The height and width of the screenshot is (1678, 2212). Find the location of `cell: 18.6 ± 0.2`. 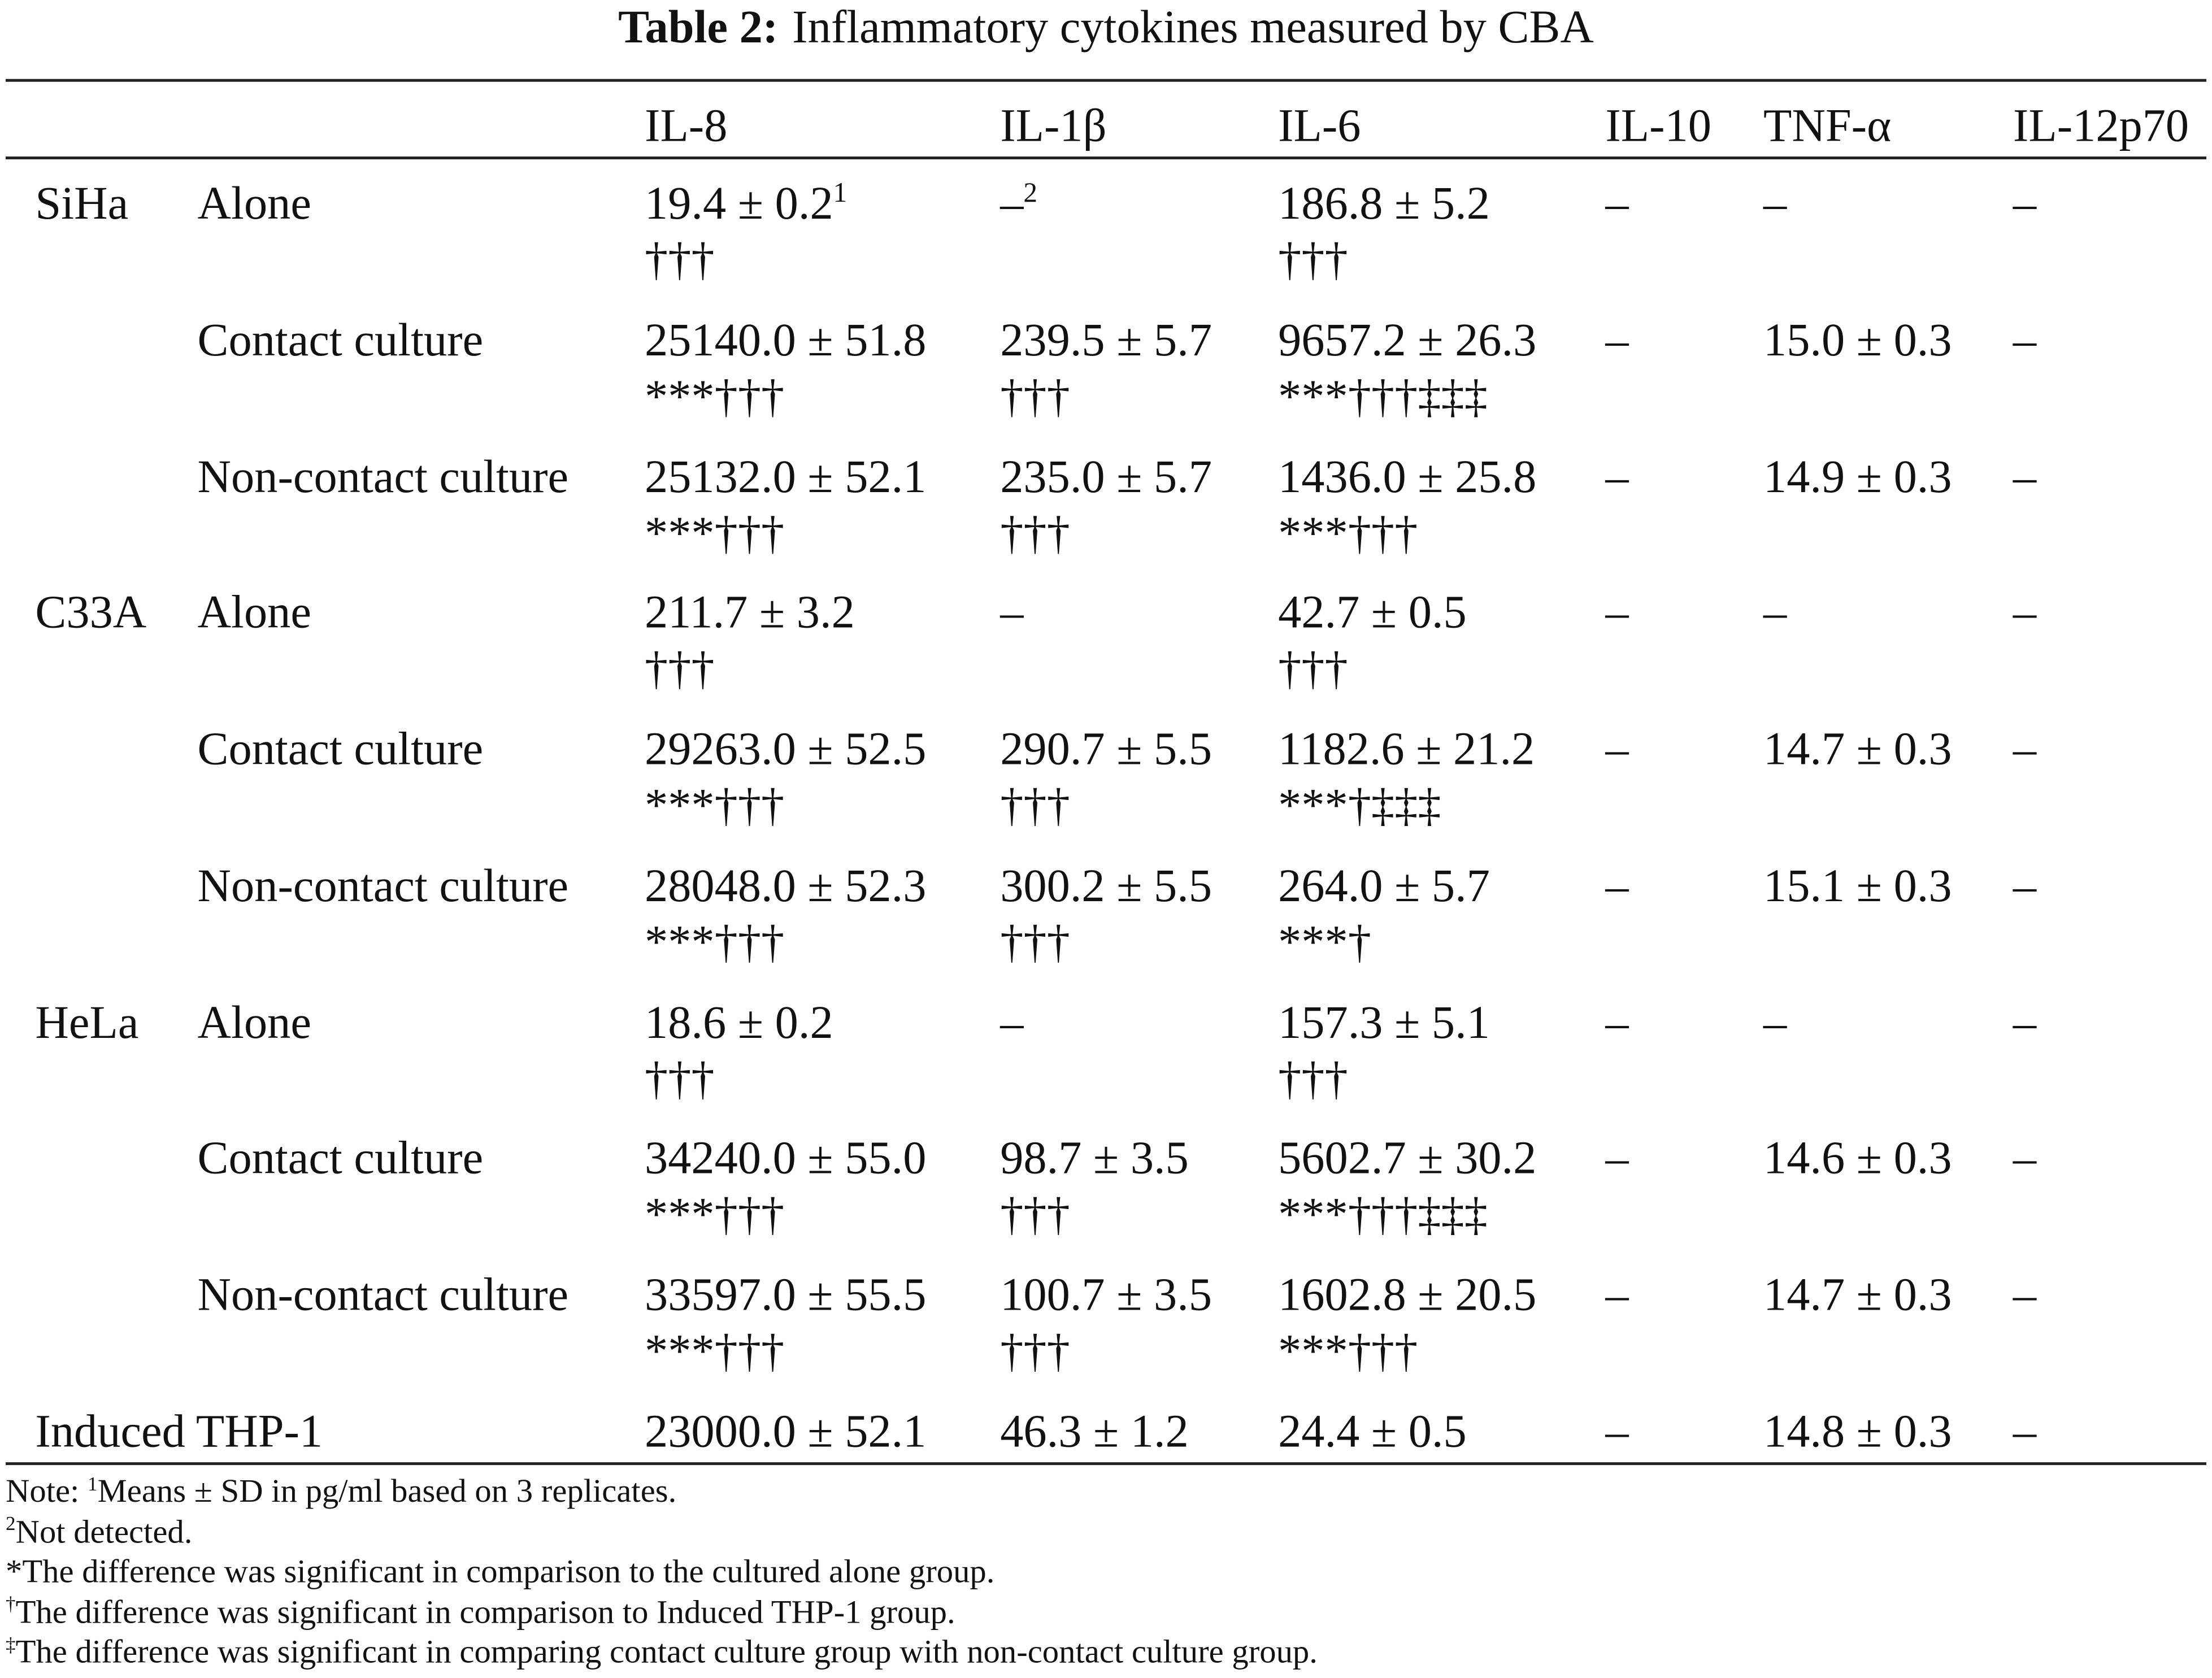

cell: 18.6 ± 0.2 is located at coordinates (739, 1023).